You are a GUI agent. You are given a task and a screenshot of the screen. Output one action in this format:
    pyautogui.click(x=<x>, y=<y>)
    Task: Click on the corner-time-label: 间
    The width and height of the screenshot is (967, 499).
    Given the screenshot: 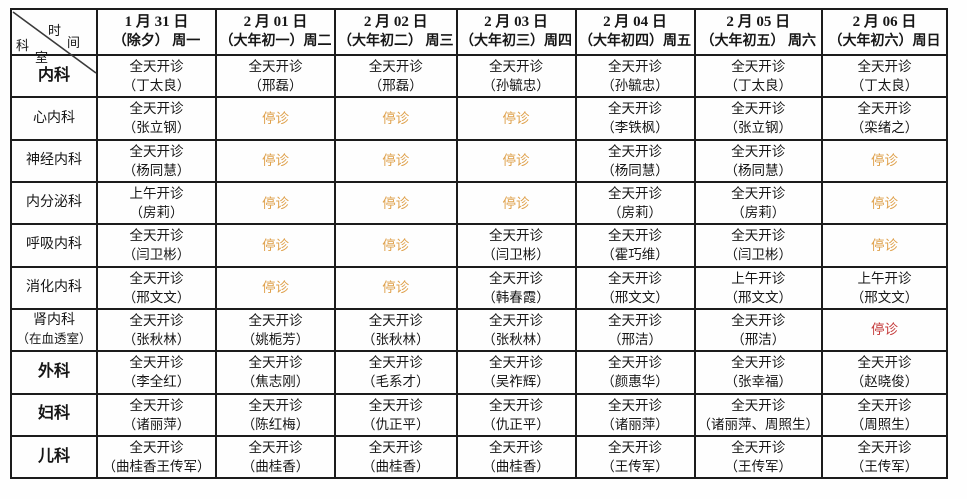 What is the action you would take?
    pyautogui.click(x=74, y=42)
    